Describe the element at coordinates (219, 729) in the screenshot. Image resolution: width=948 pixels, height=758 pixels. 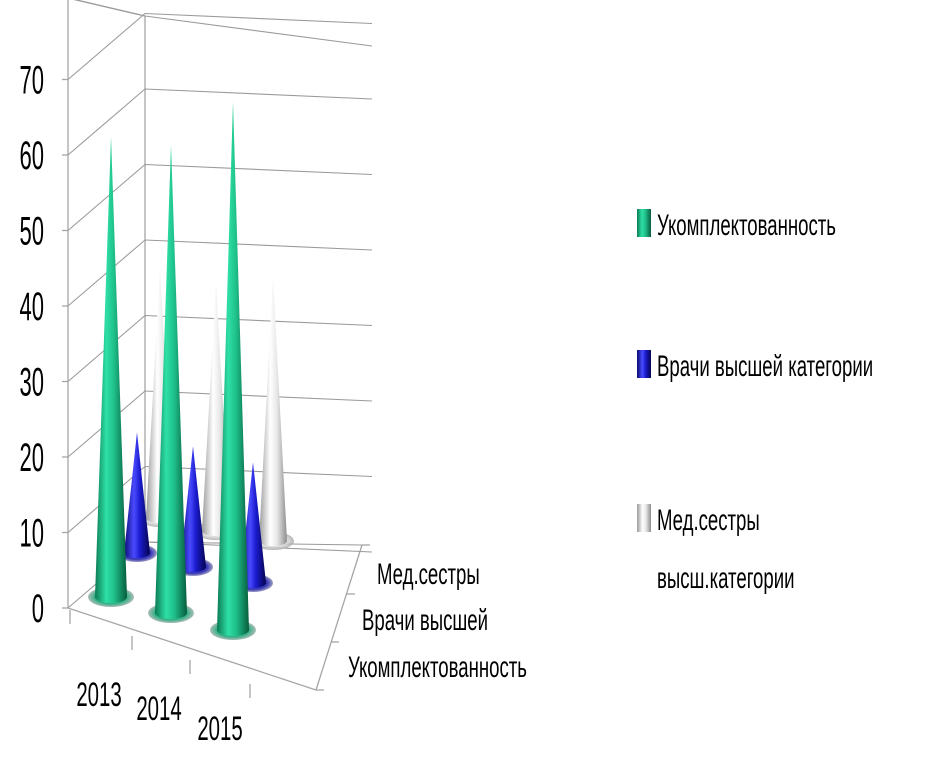
I see `x-tick-label: 2015` at that location.